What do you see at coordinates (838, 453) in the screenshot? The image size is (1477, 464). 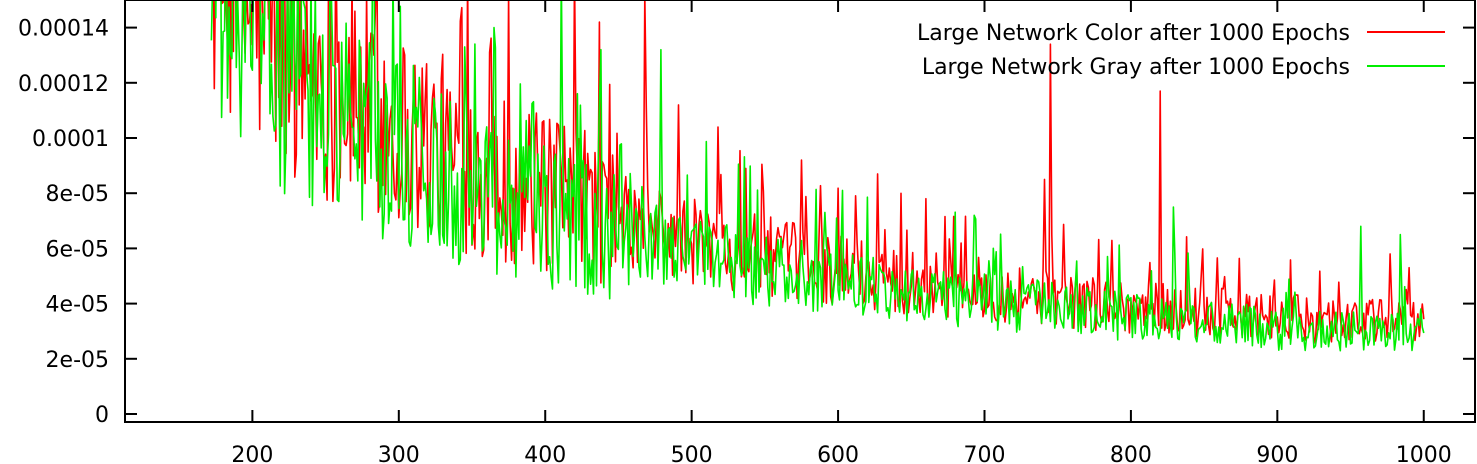 I see `x-tick-label: 600` at bounding box center [838, 453].